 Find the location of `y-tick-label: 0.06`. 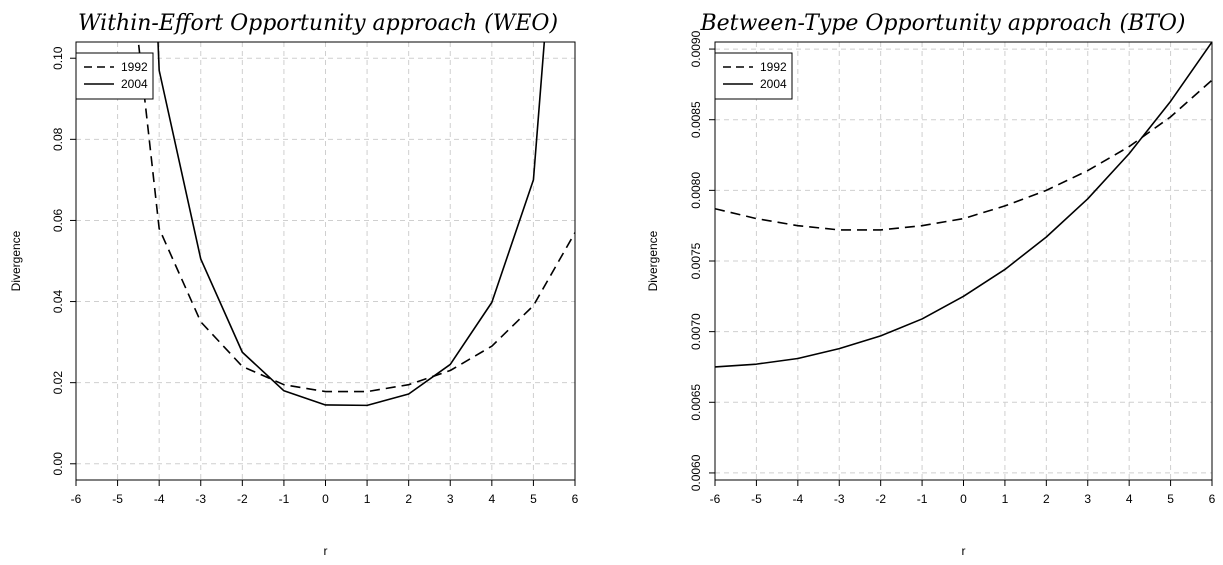

y-tick-label: 0.06 is located at coordinates (58, 220).